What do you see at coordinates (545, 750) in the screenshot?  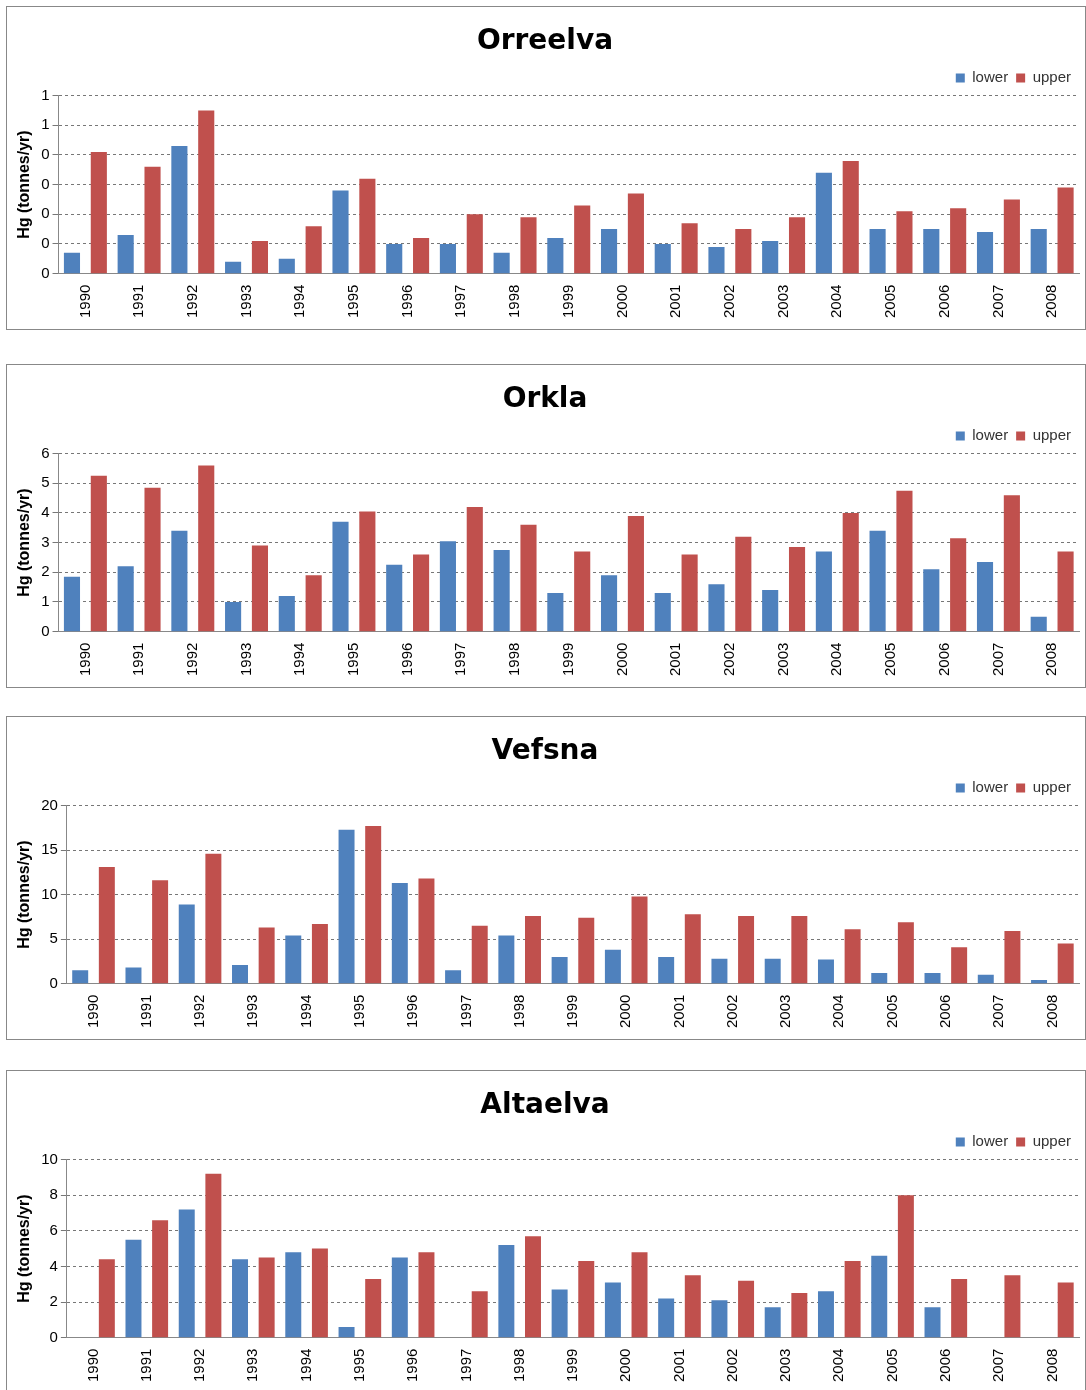 I see `chart-title: Vefsna` at bounding box center [545, 750].